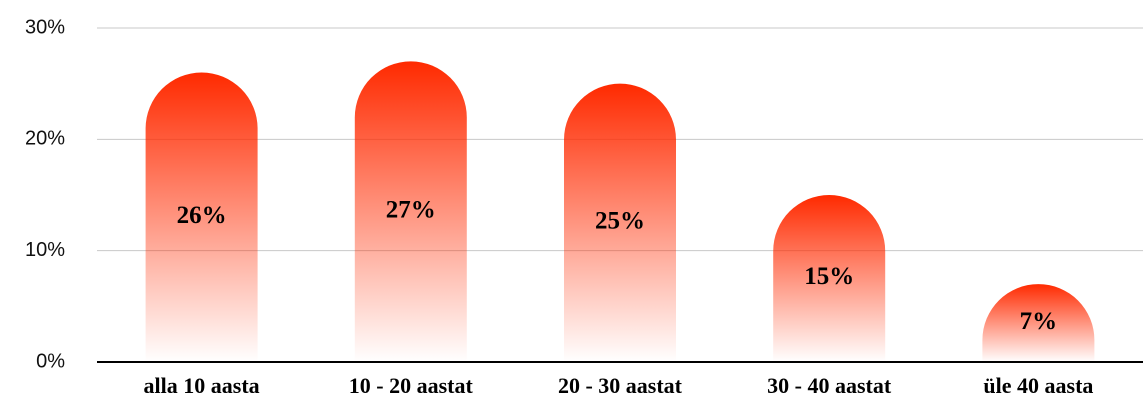  Describe the element at coordinates (50, 361) in the screenshot. I see `y-tick-label: 0%` at that location.